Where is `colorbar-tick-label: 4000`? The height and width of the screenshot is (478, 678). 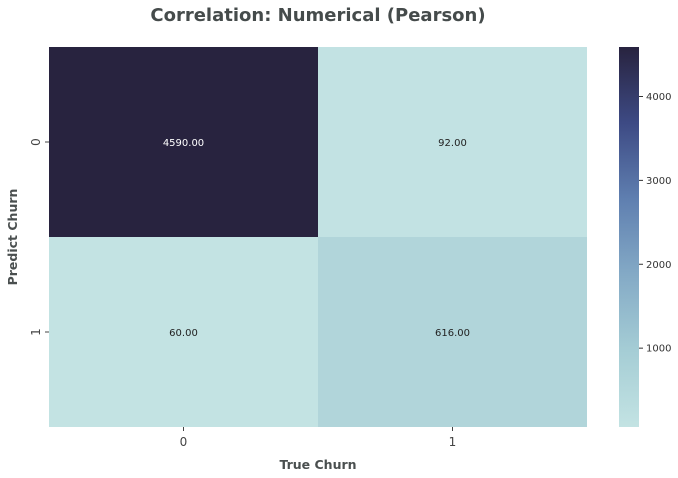 colorbar-tick-label: 4000 is located at coordinates (658, 97).